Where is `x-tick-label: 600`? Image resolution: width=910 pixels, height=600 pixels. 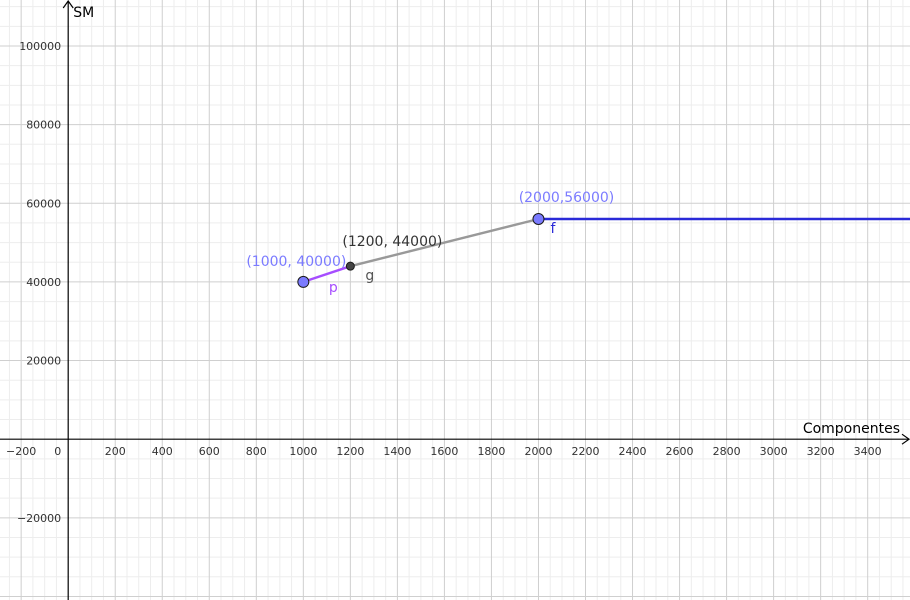 x-tick-label: 600 is located at coordinates (209, 451).